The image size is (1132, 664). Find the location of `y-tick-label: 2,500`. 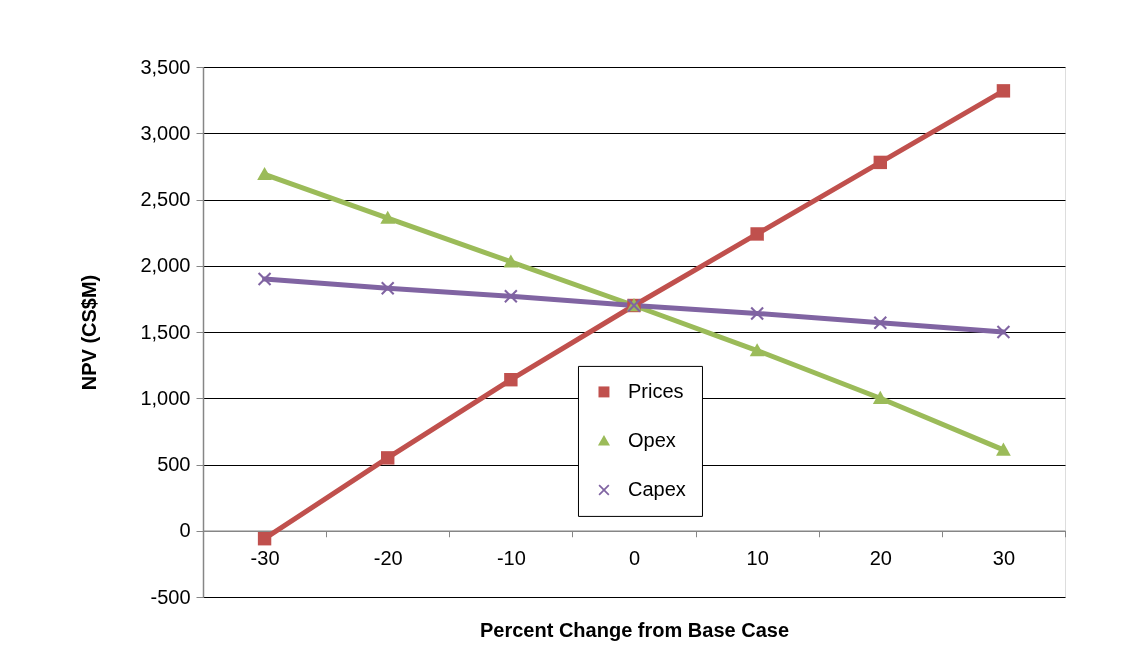

y-tick-label: 2,500 is located at coordinates (165, 199).